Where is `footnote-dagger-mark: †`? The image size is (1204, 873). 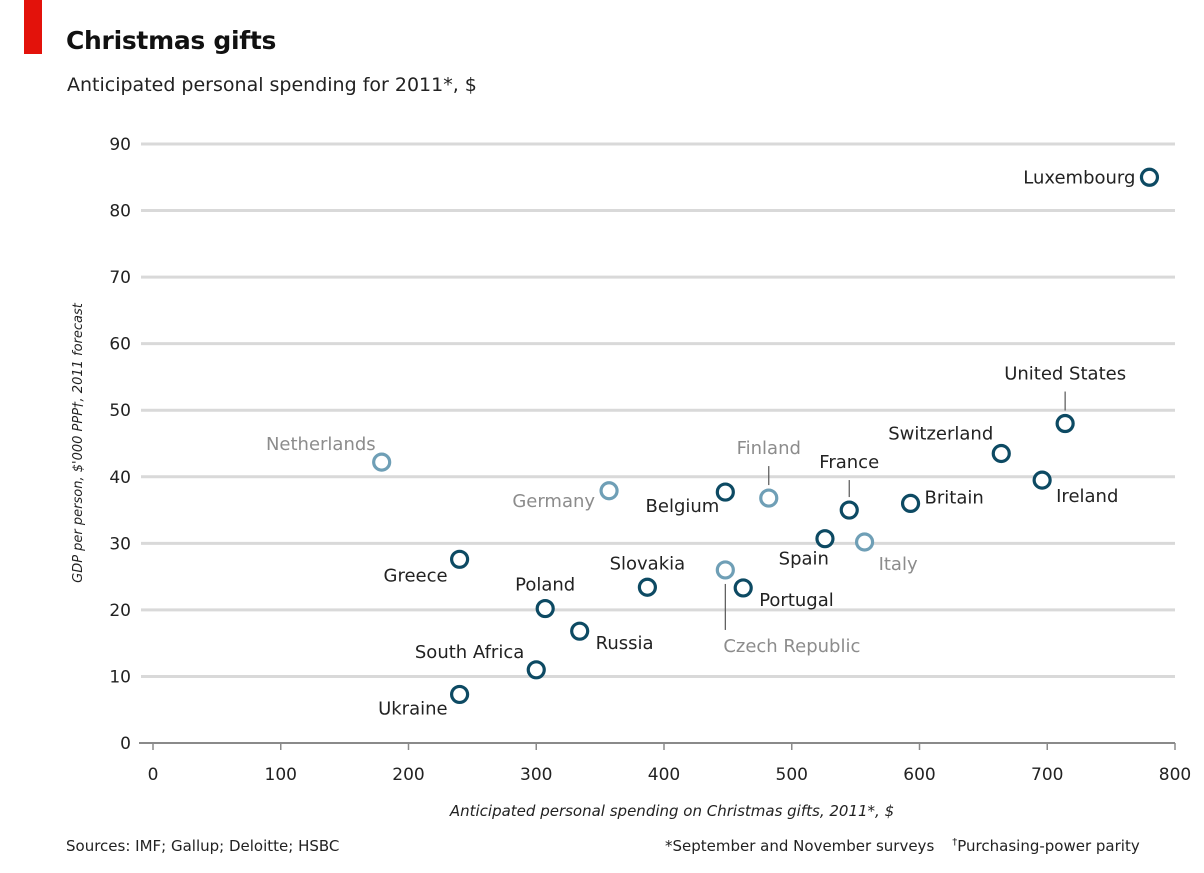
footnote-dagger-mark: † is located at coordinates (955, 842).